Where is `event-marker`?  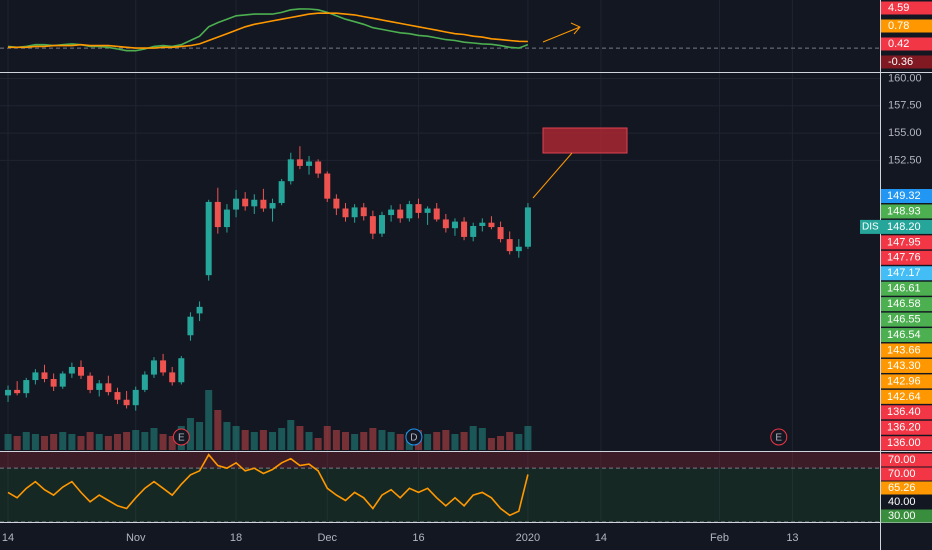 event-marker is located at coordinates (414, 437).